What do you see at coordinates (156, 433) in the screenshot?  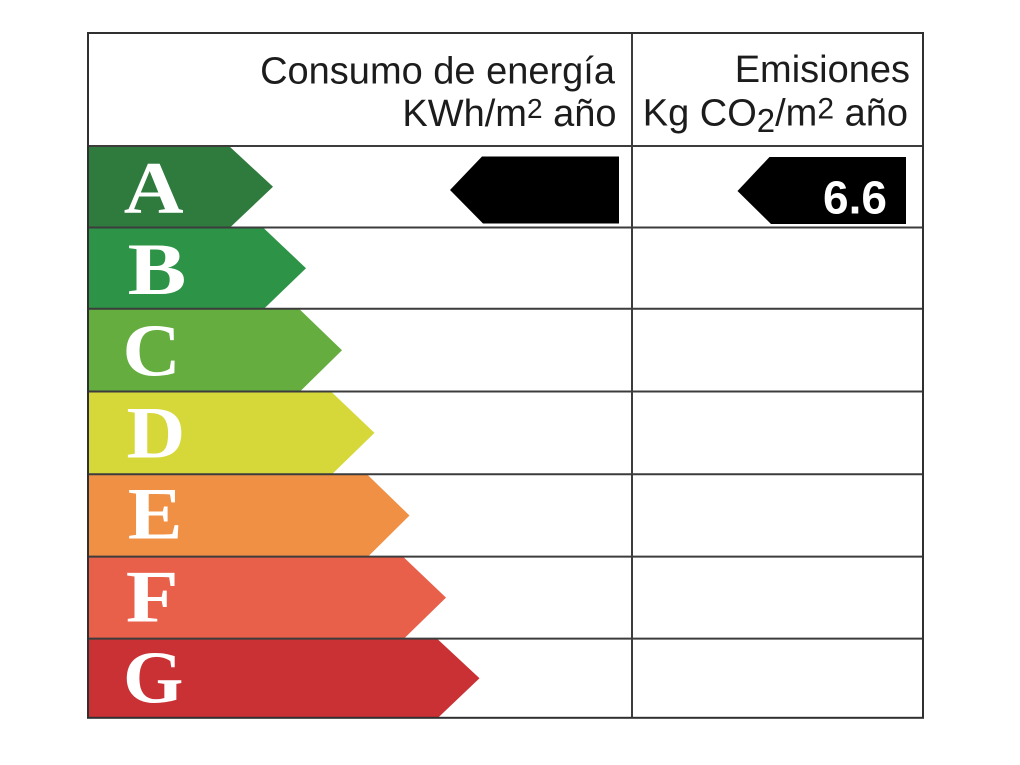 I see `svg-text: D` at bounding box center [156, 433].